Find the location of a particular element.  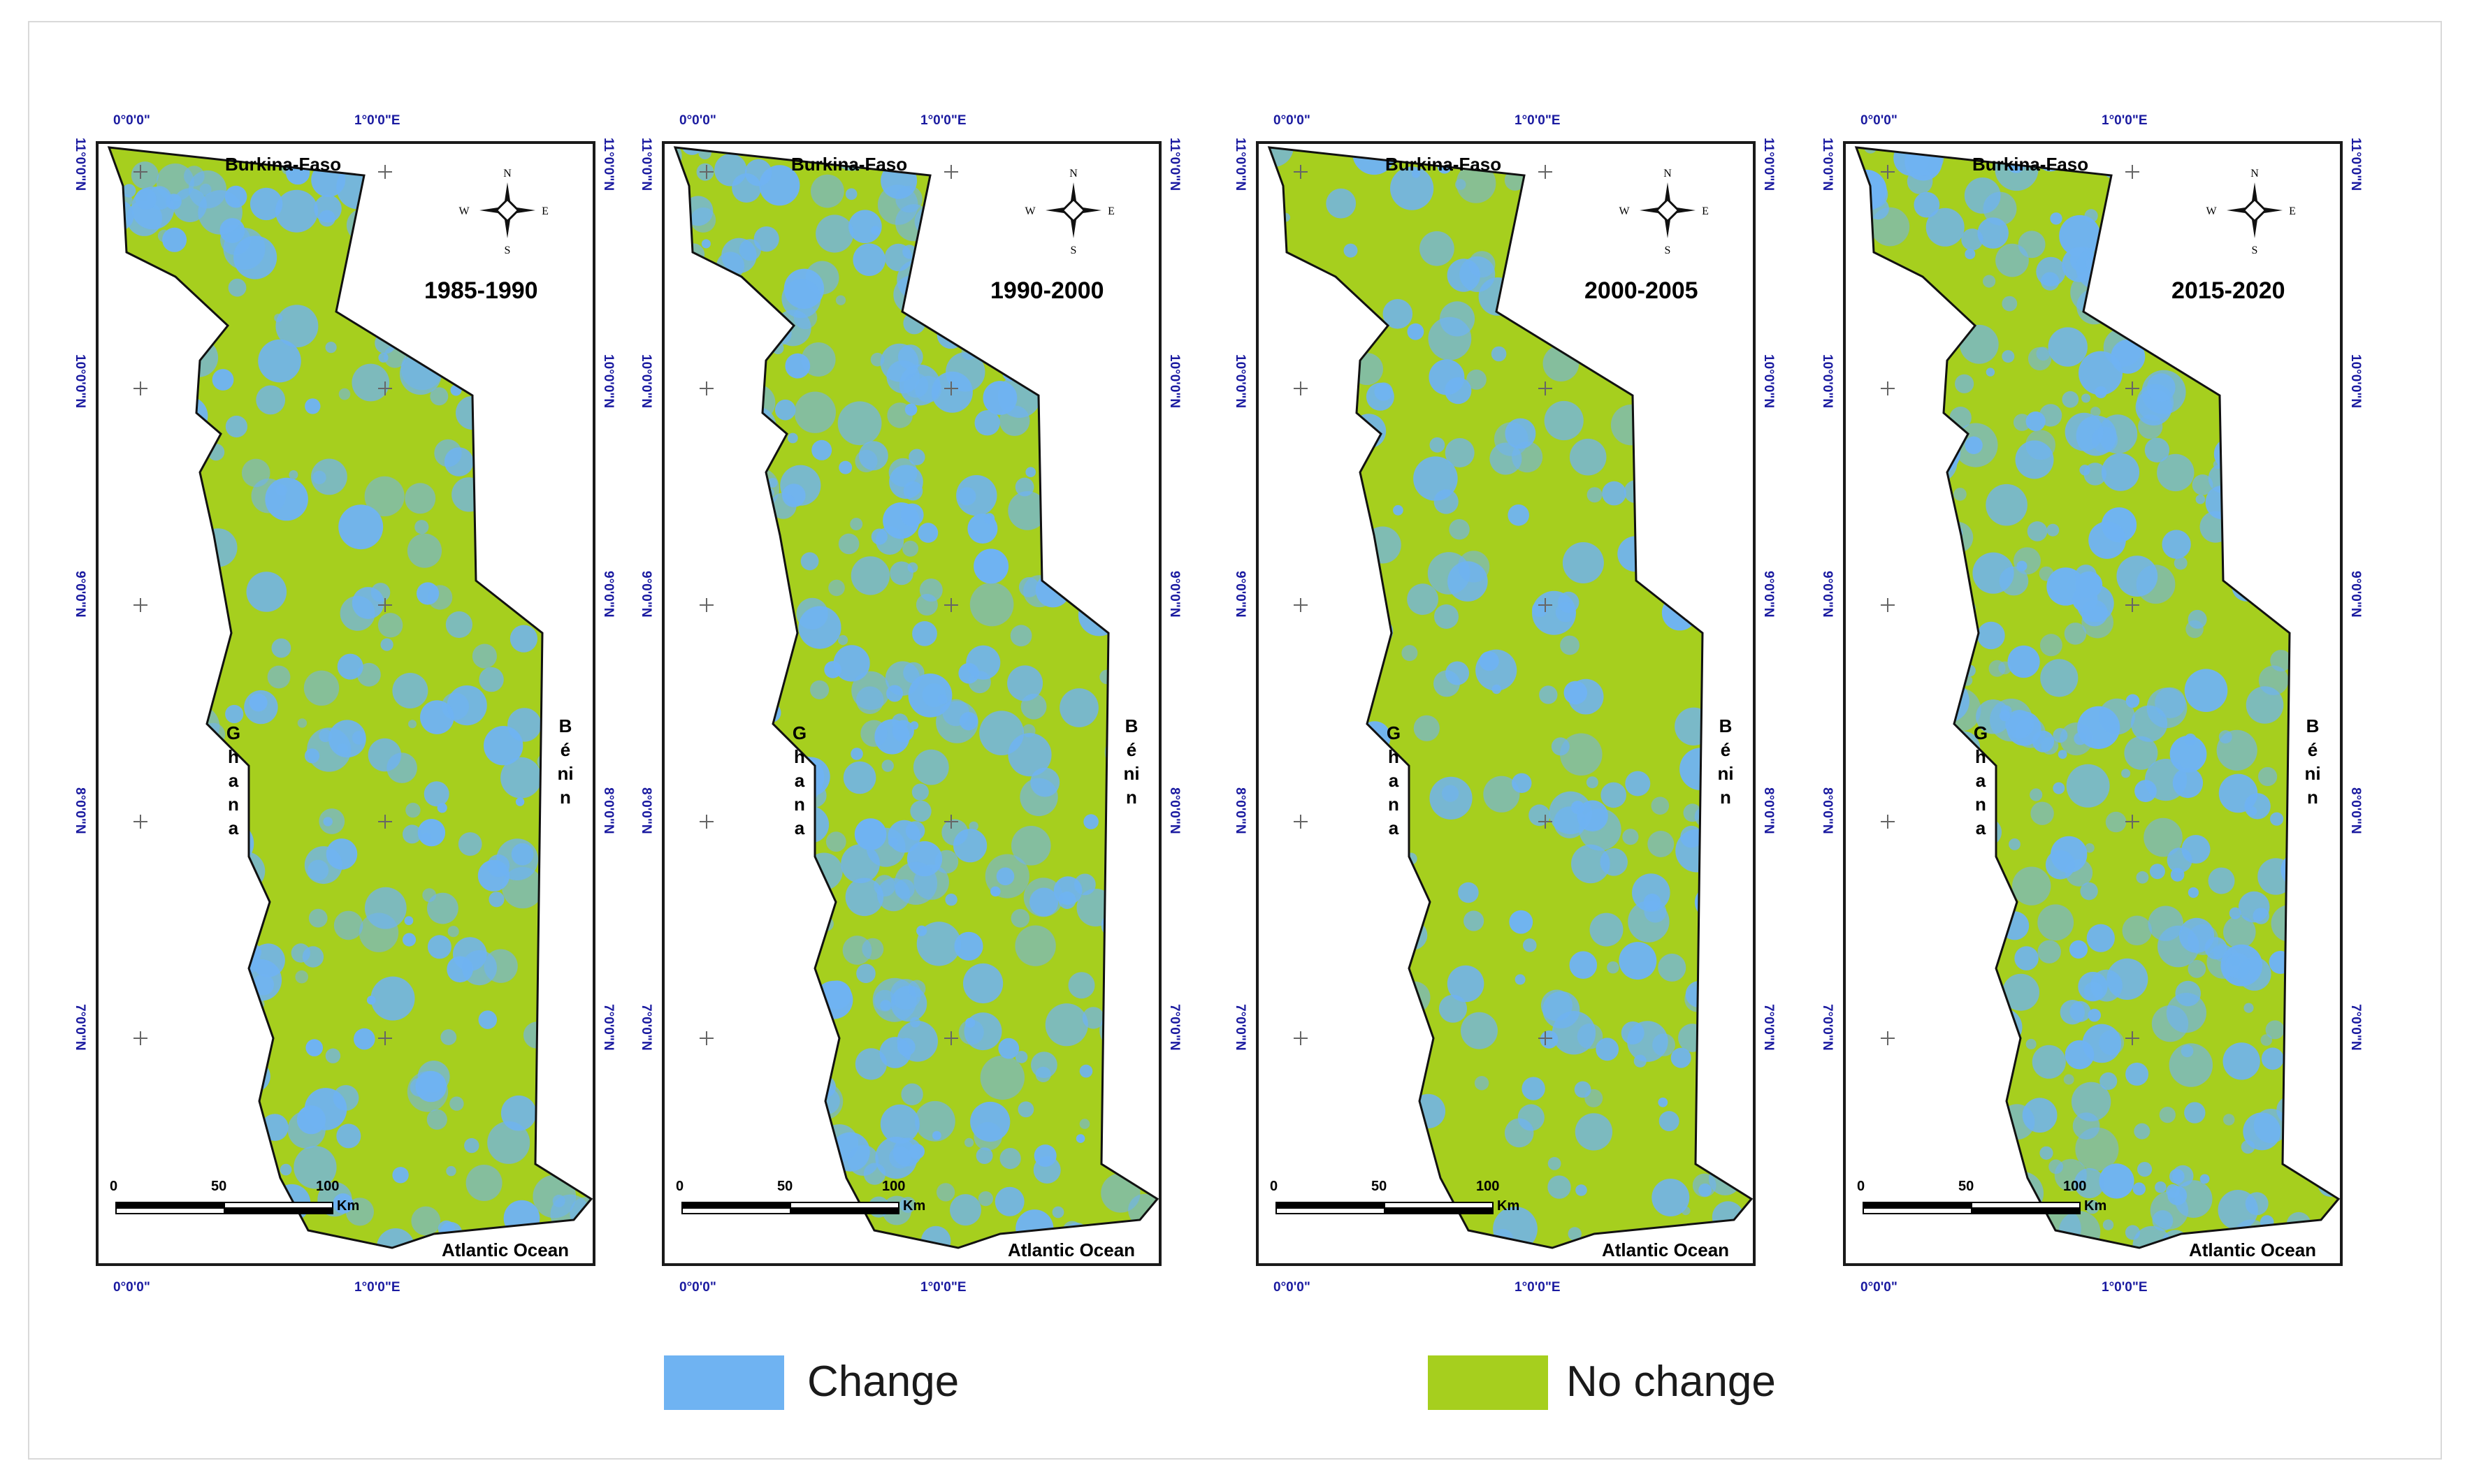

legend-swatch-no-change is located at coordinates (1488, 1382).